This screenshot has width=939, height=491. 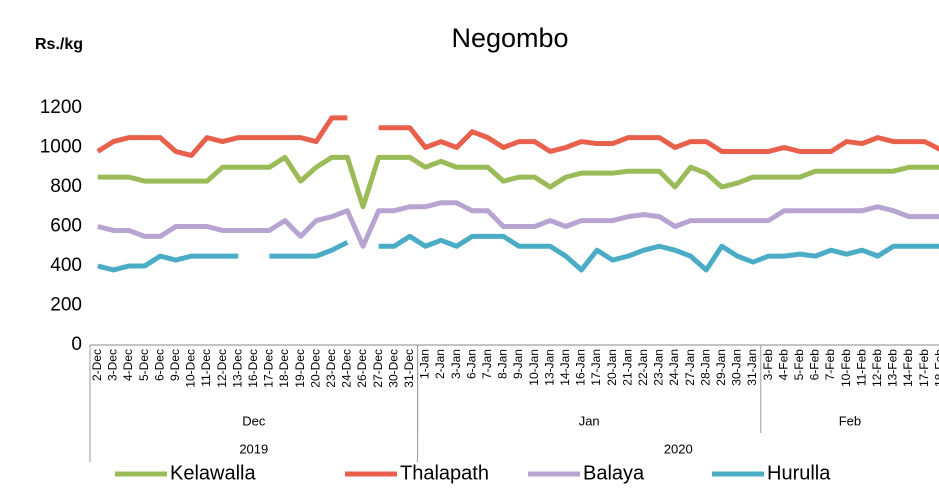 What do you see at coordinates (300, 368) in the screenshot?
I see `x-tick-label: 19-Dec` at bounding box center [300, 368].